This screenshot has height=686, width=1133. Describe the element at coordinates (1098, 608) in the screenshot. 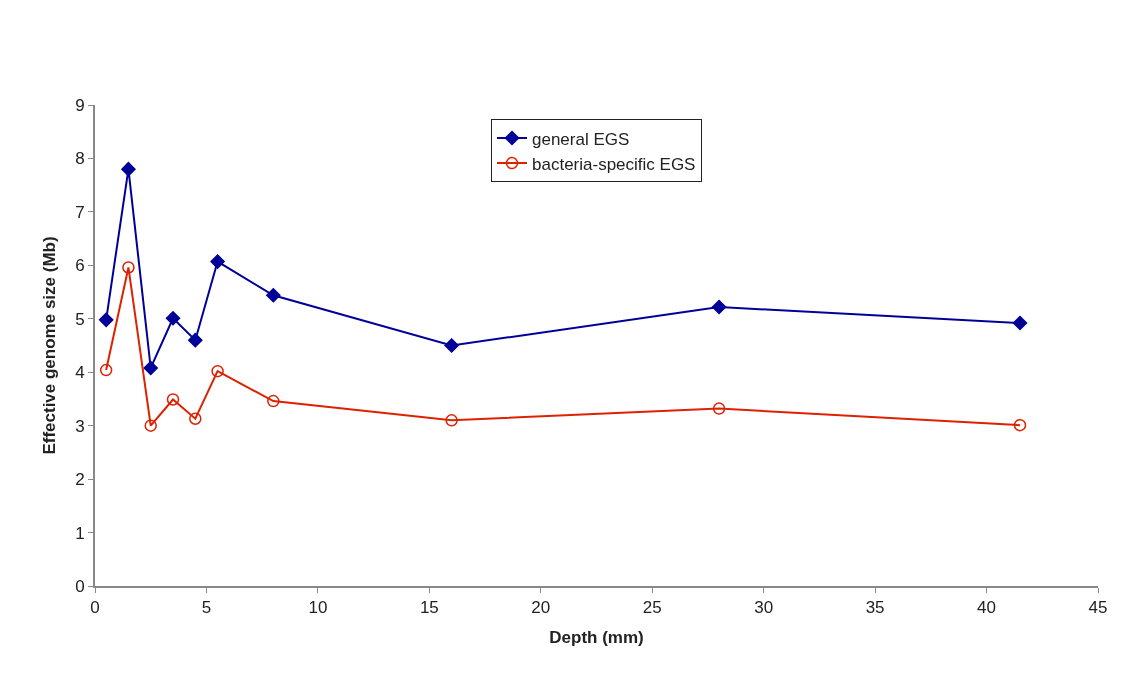

I see `x-tick-label: 45` at that location.